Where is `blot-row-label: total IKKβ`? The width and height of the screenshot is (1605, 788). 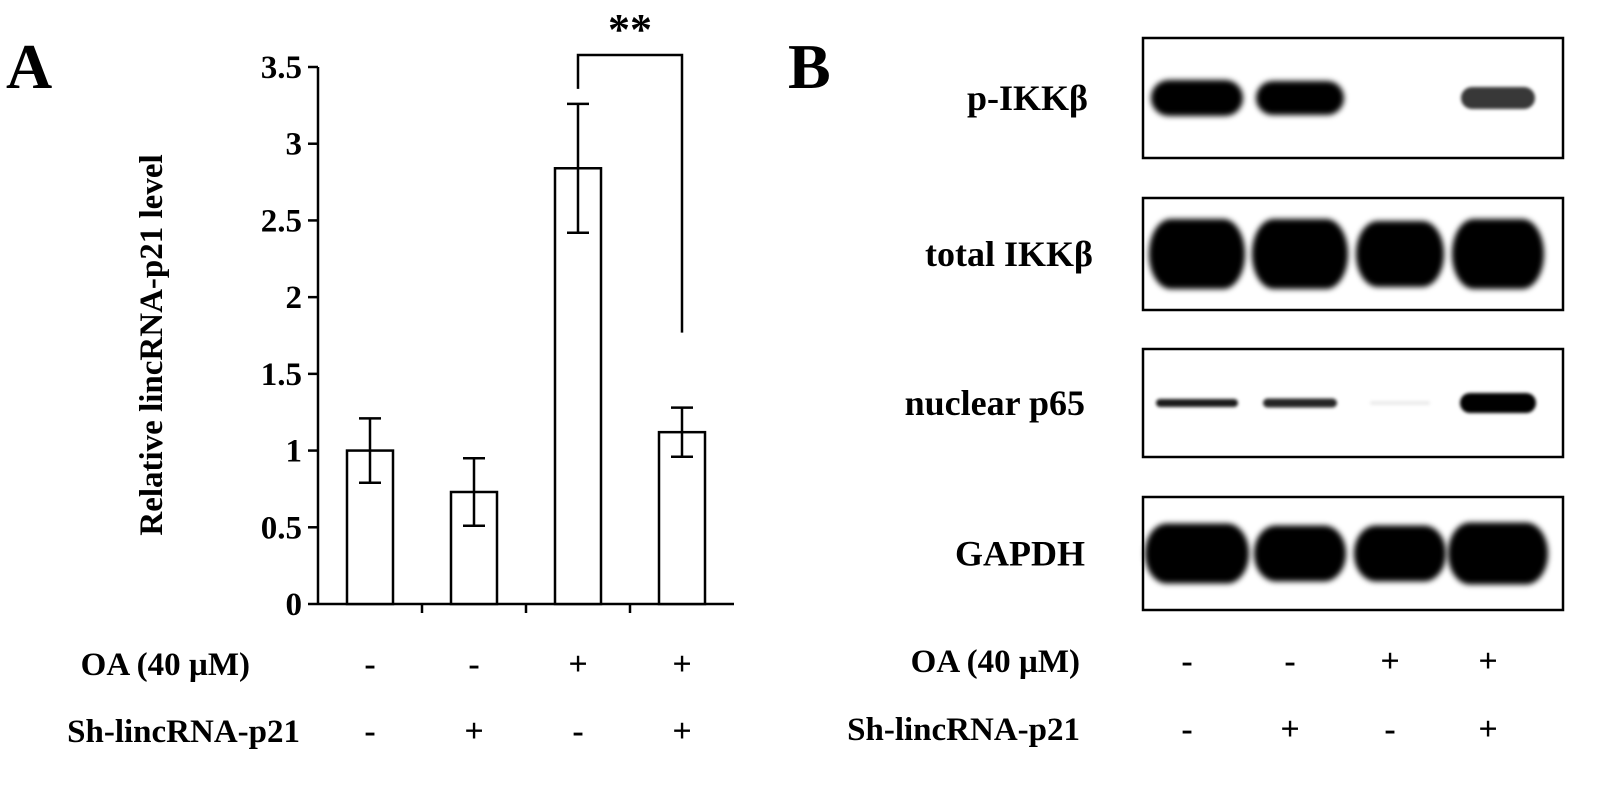
blot-row-label: total IKKβ is located at coordinates (1009, 254).